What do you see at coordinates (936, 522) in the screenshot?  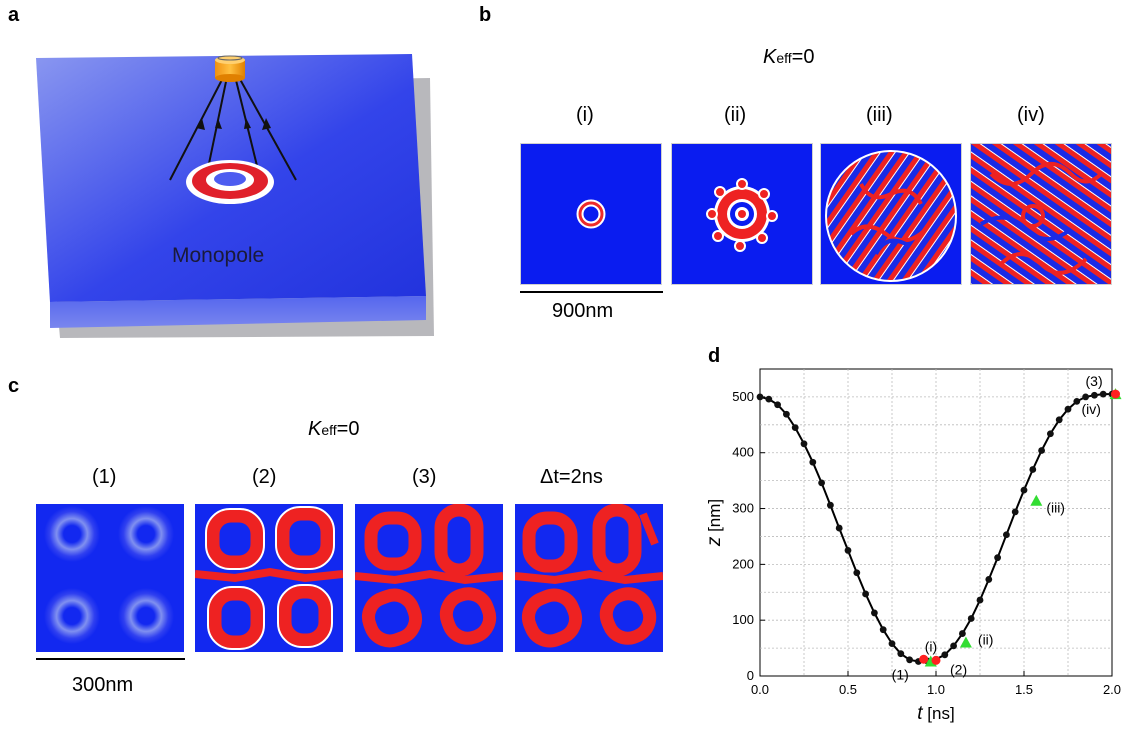 I see `plot-frame` at bounding box center [936, 522].